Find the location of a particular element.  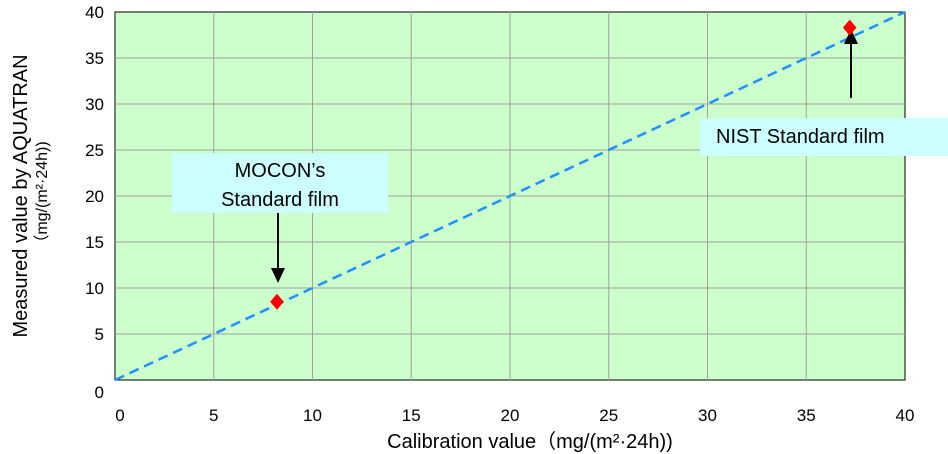

y-tick-label: 10 is located at coordinates (94, 288).